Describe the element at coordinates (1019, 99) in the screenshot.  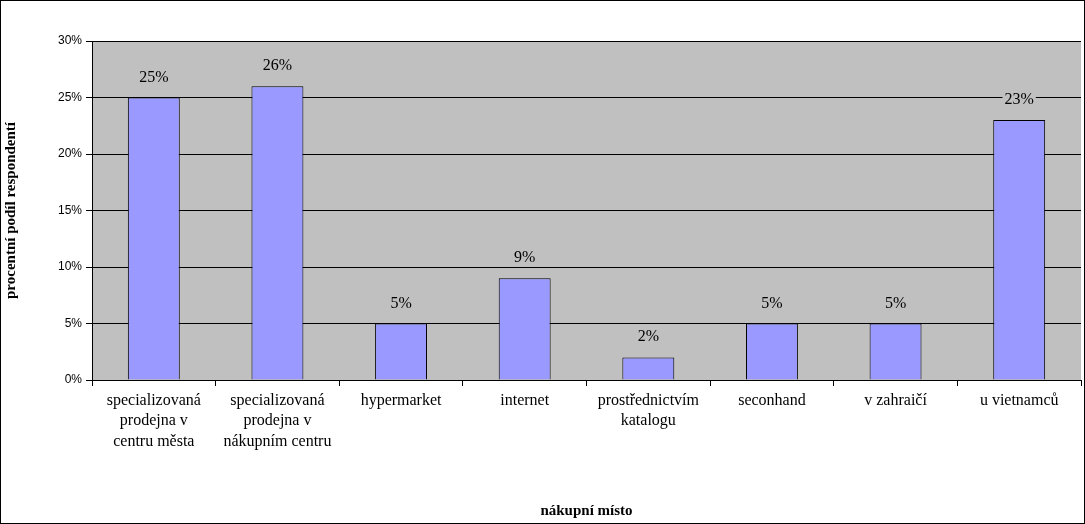
I see `data-label: 23%` at that location.